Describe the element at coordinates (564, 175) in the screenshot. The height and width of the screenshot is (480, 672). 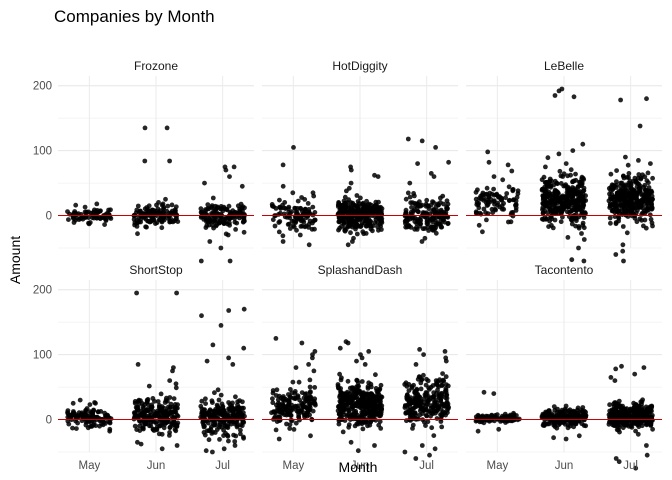
I see `points` at that location.